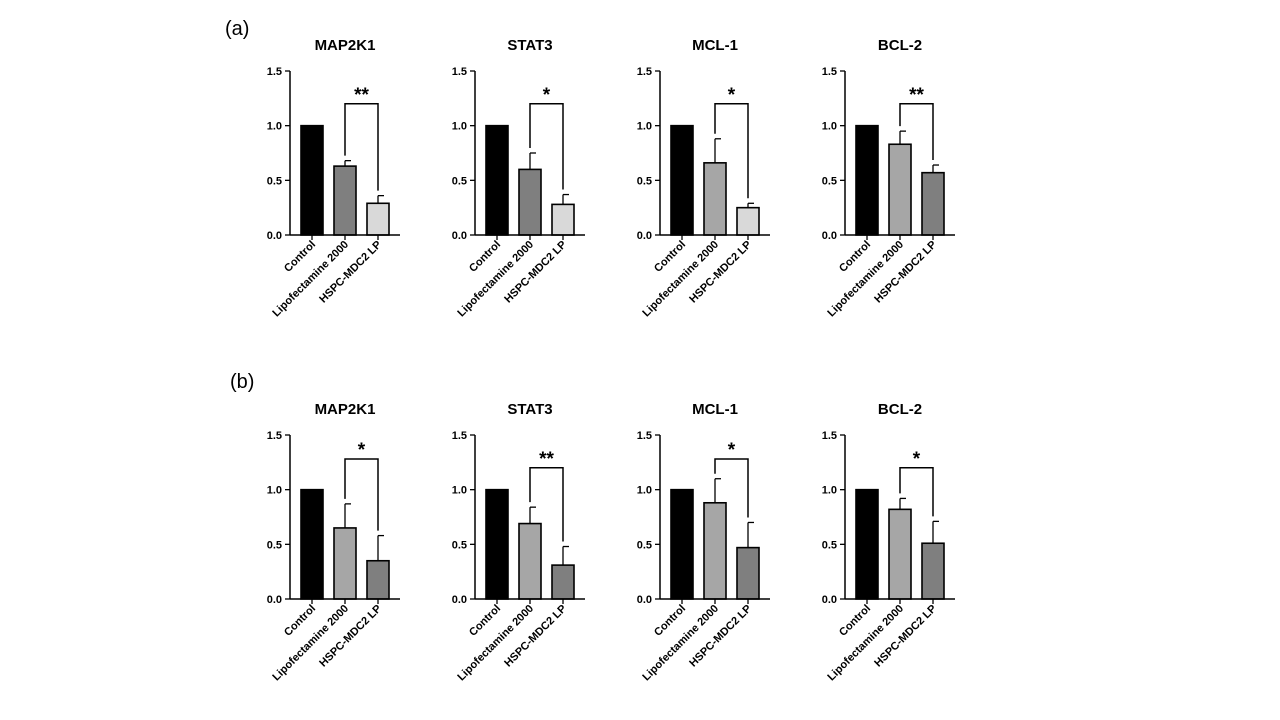  Describe the element at coordinates (237, 29) in the screenshot. I see `panel-label-a: (a)` at that location.